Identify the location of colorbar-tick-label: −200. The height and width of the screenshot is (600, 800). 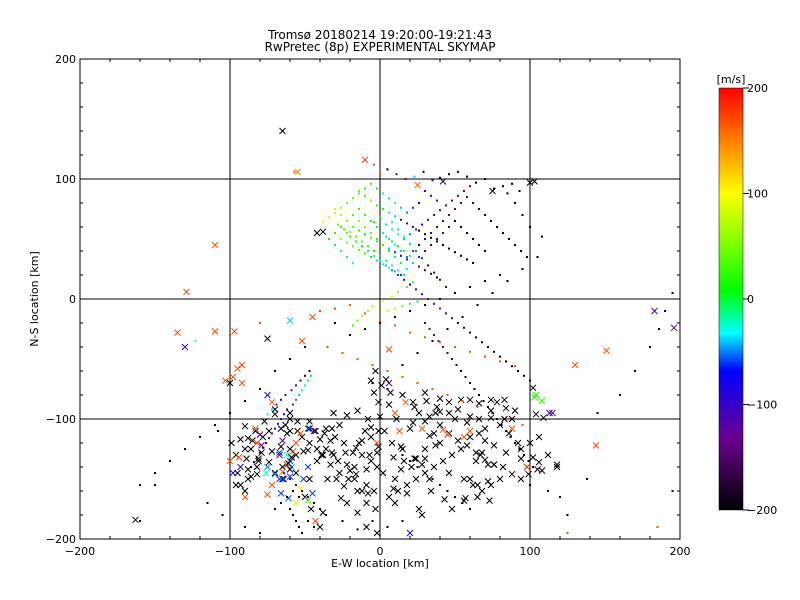
(762, 510).